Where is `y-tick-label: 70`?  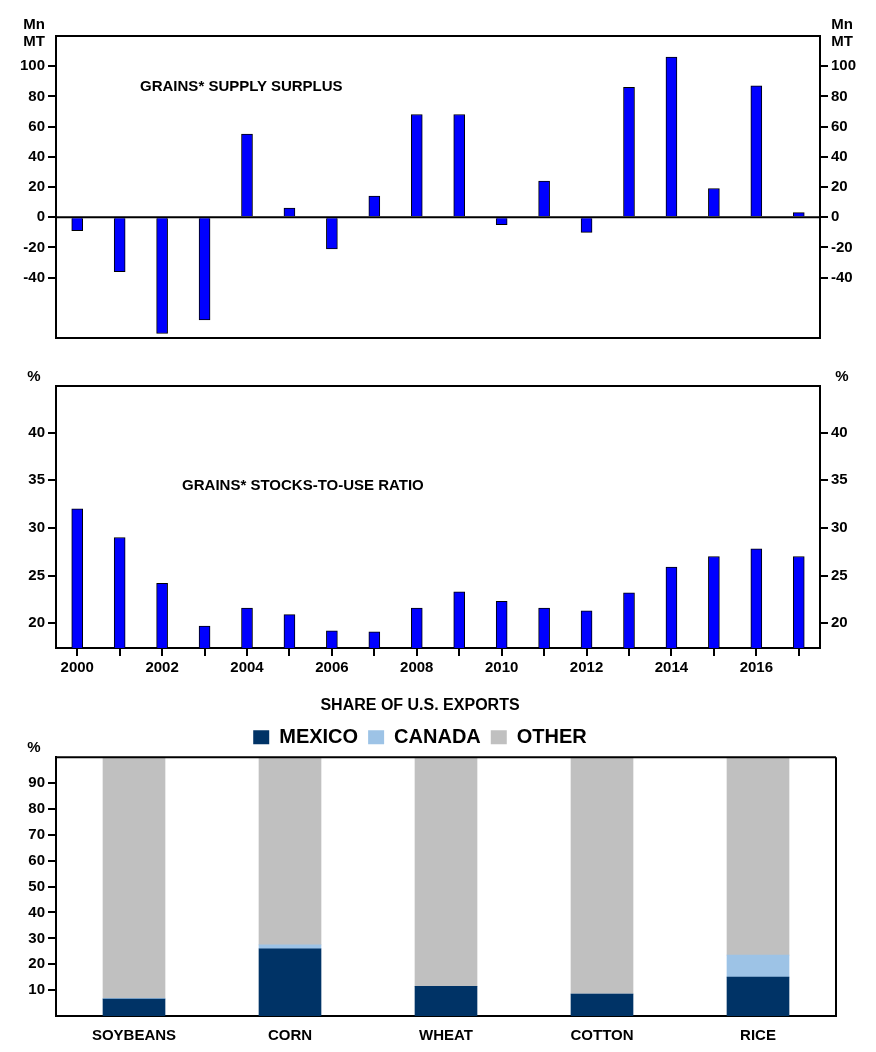
y-tick-label: 70 is located at coordinates (36, 833).